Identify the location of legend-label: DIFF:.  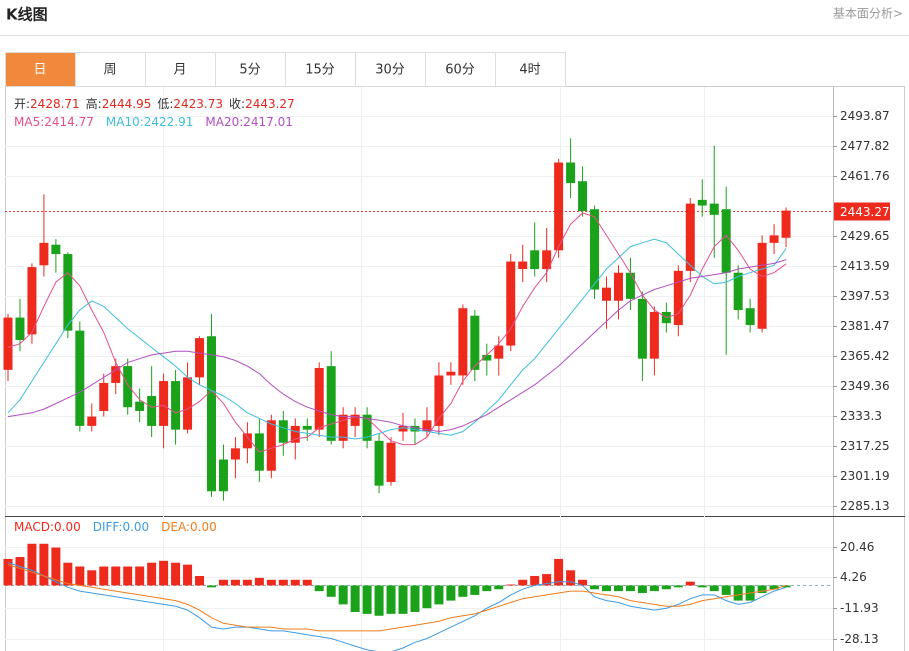
(108, 527).